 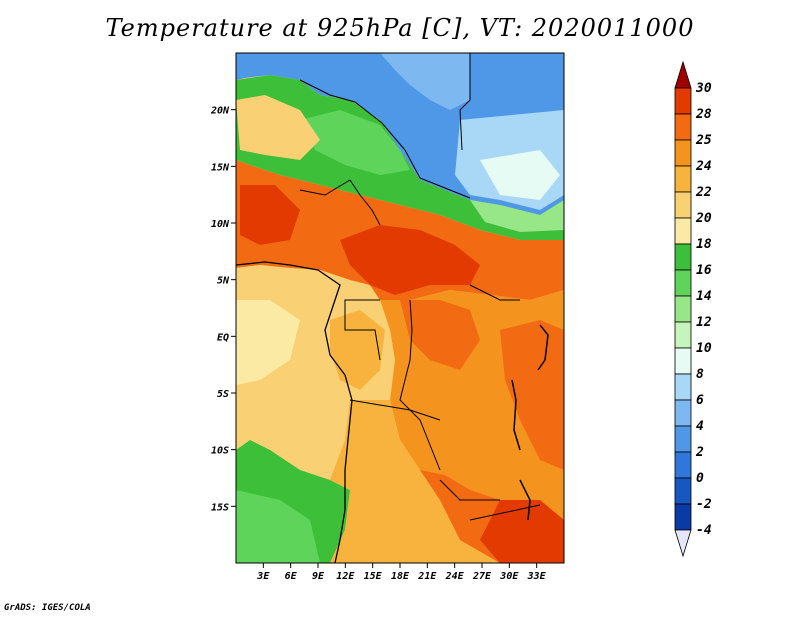 I want to click on x-tick-label: 18E, so click(x=400, y=576).